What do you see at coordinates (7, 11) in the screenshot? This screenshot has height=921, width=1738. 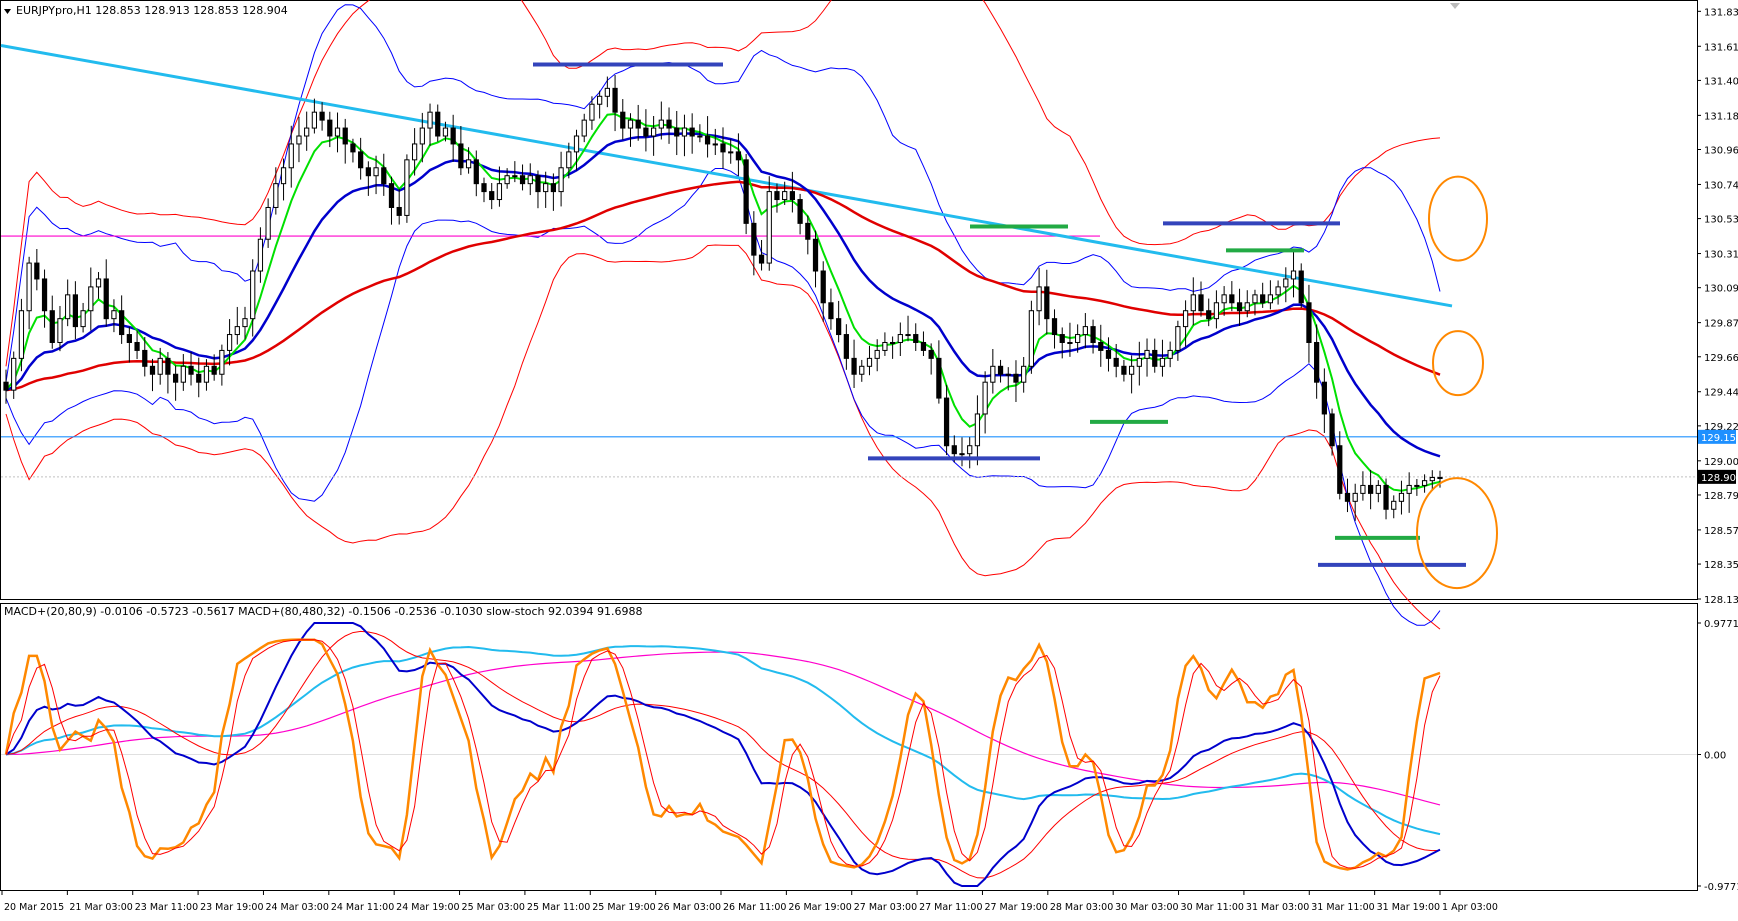 I see `triangle-down-icon` at bounding box center [7, 11].